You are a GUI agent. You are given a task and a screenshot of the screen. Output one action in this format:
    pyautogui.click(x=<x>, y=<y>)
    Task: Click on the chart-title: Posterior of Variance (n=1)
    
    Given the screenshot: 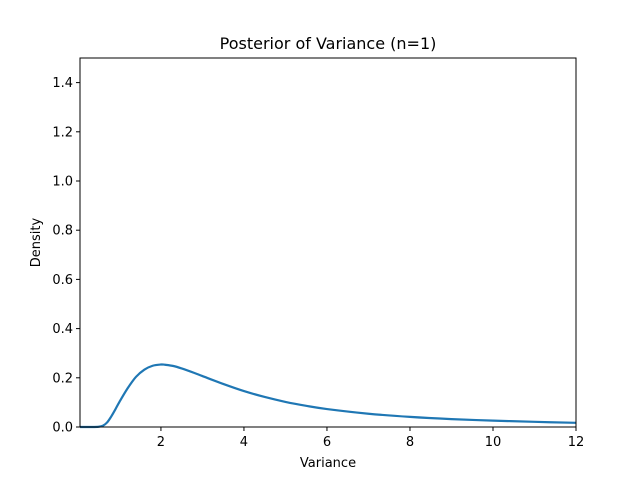 What is the action you would take?
    pyautogui.click(x=328, y=43)
    